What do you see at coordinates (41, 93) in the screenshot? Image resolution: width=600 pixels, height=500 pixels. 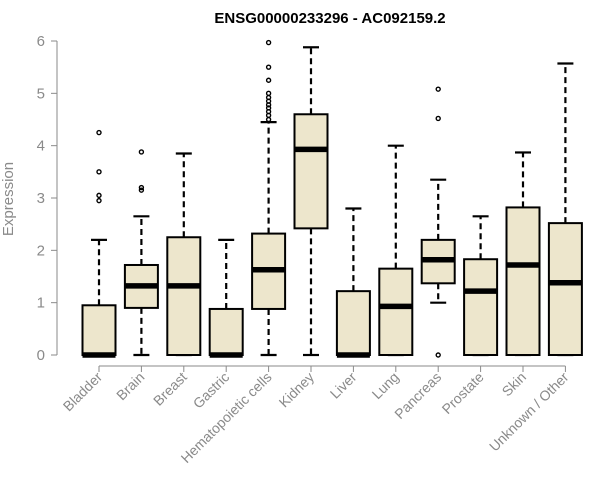 I see `y-tick-label: 5` at bounding box center [41, 93].